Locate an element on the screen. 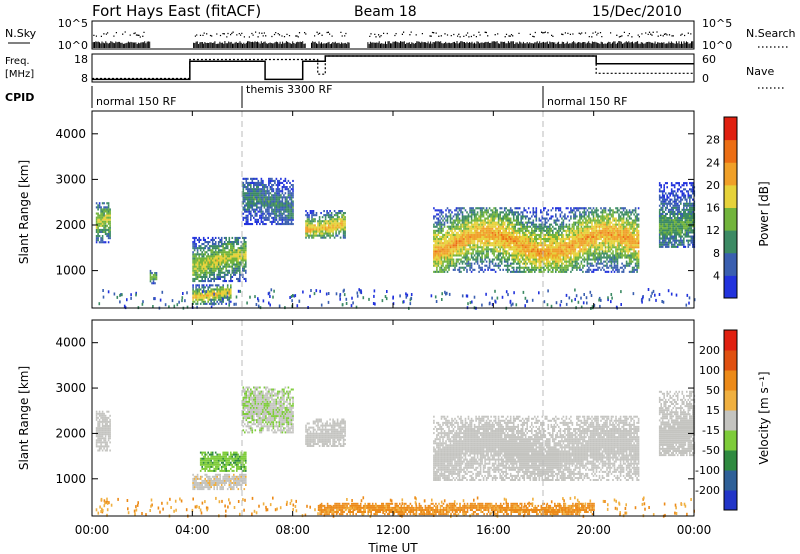  nsky-tick-bottom: 10^0 is located at coordinates (73, 45).